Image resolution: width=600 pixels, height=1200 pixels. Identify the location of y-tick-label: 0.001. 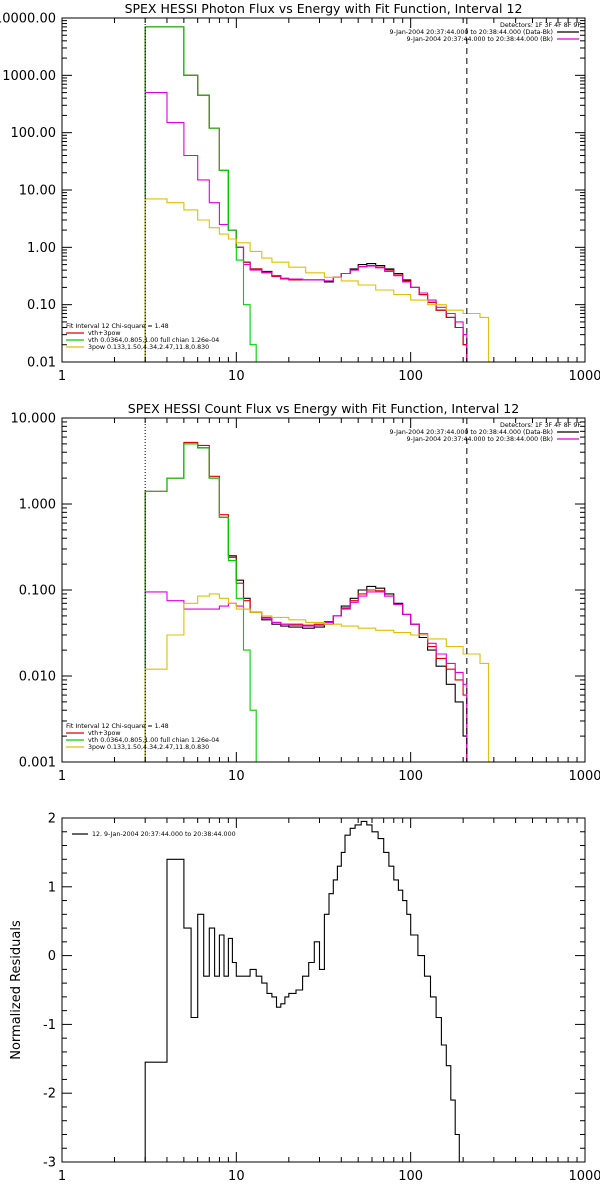
(37, 763).